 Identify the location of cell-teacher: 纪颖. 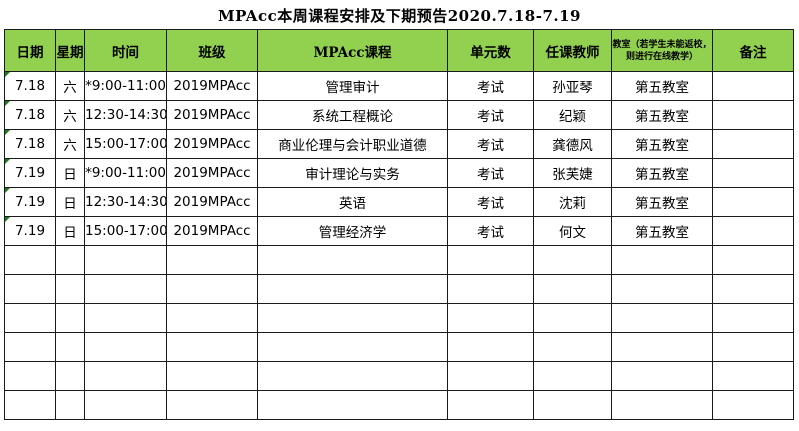
(572, 115).